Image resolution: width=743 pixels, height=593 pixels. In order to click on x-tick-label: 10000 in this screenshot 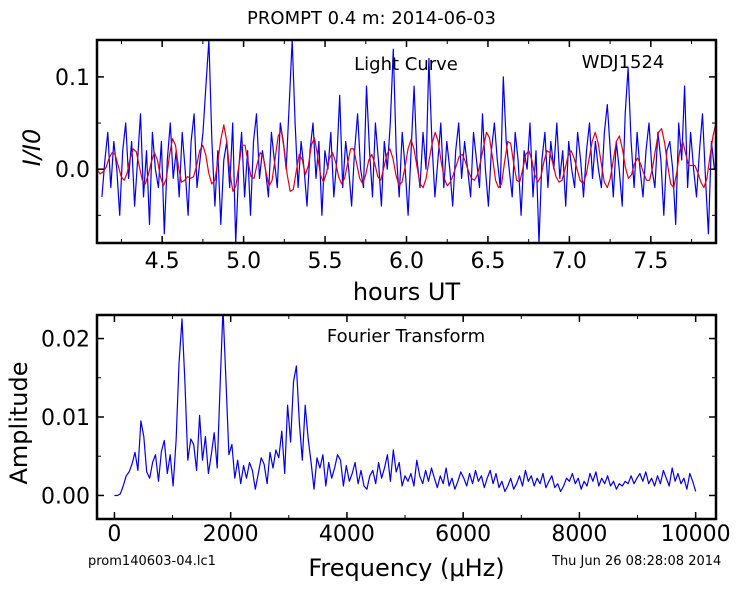, I will do `click(696, 534)`.